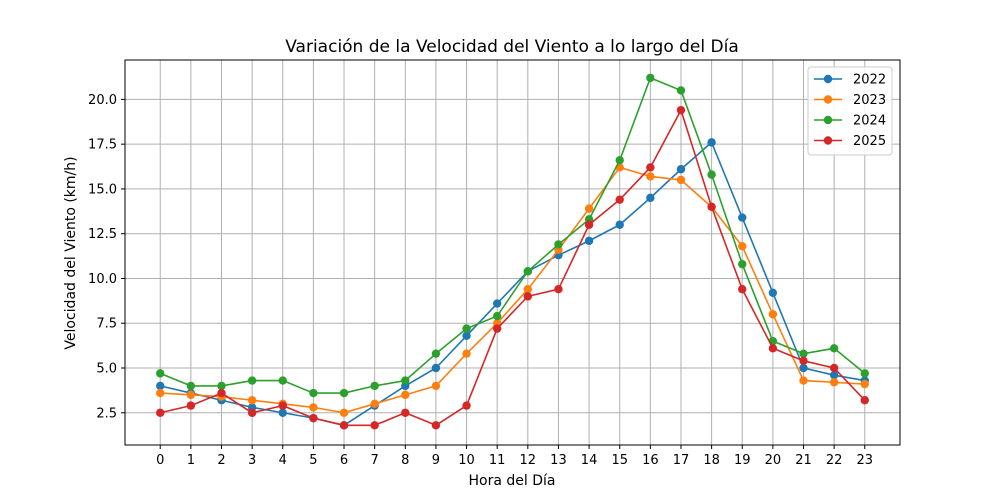 The image size is (1000, 500). What do you see at coordinates (869, 100) in the screenshot?
I see `legend-label-2023: 2023` at bounding box center [869, 100].